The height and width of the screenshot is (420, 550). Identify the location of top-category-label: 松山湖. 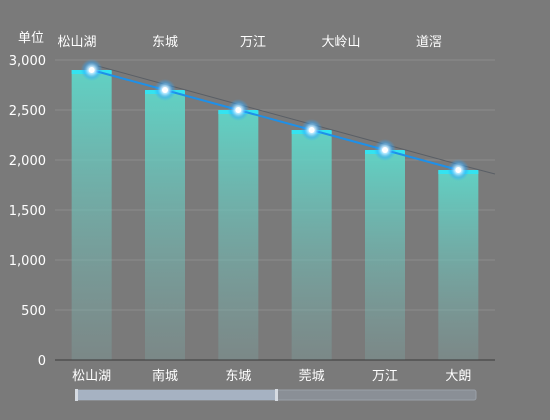
(76, 42).